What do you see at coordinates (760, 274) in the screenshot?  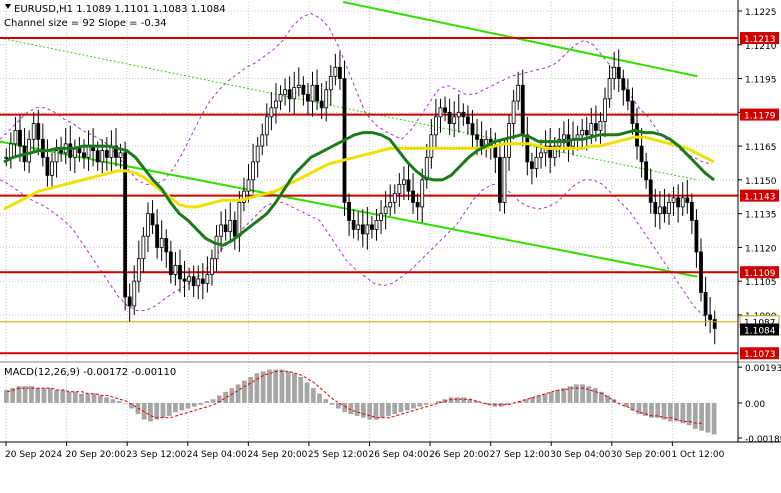 I see `level-price-label: 1.1109` at bounding box center [760, 274].